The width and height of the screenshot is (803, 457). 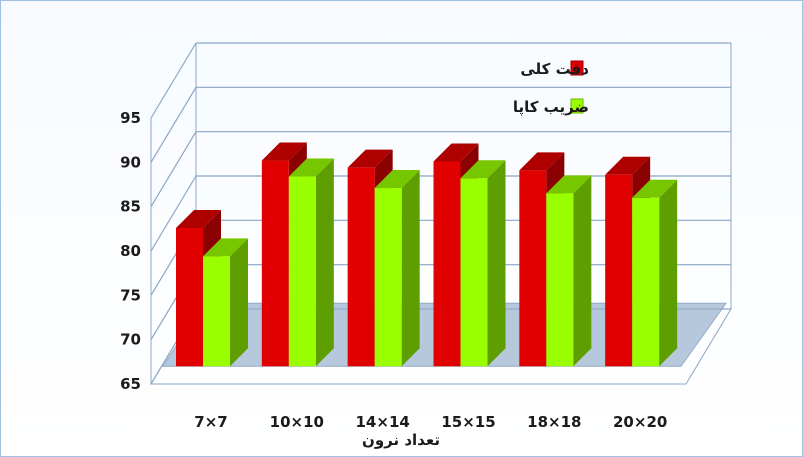 I want to click on x-tick-label: 10×10, so click(x=297, y=422).